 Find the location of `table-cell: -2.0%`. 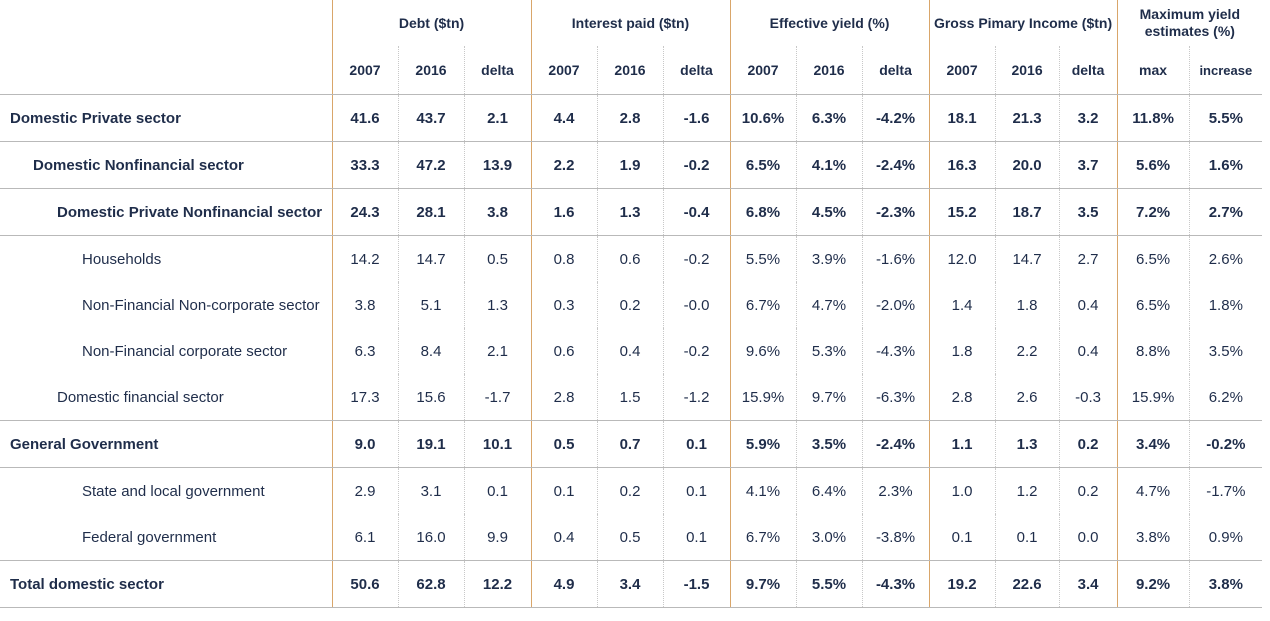

table-cell: -2.0% is located at coordinates (895, 305).